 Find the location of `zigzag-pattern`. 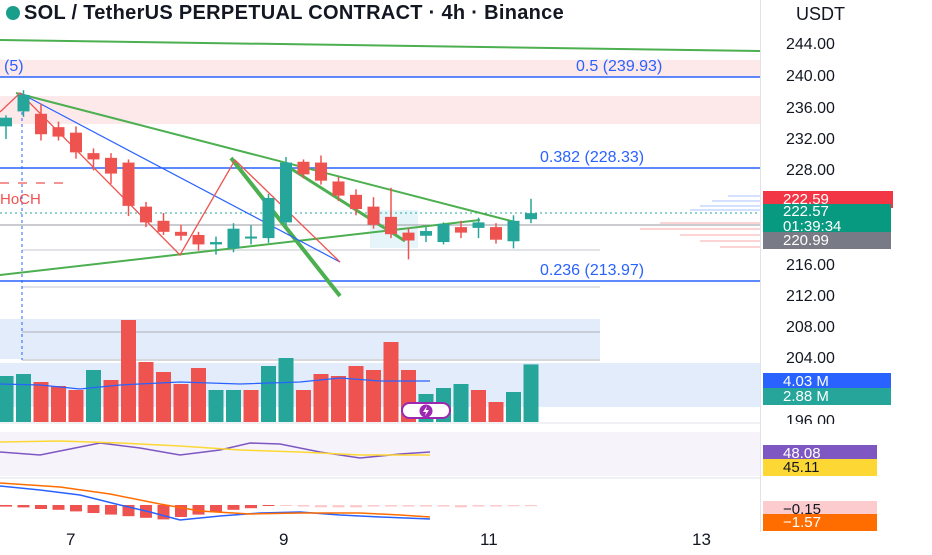

zigzag-pattern is located at coordinates (170, 177).